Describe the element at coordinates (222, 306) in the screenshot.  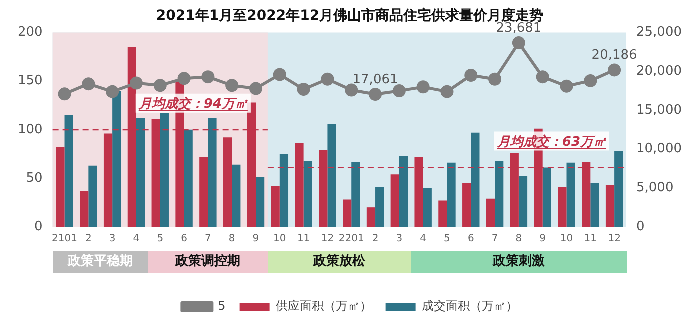
I see `legend-label: 5` at that location.